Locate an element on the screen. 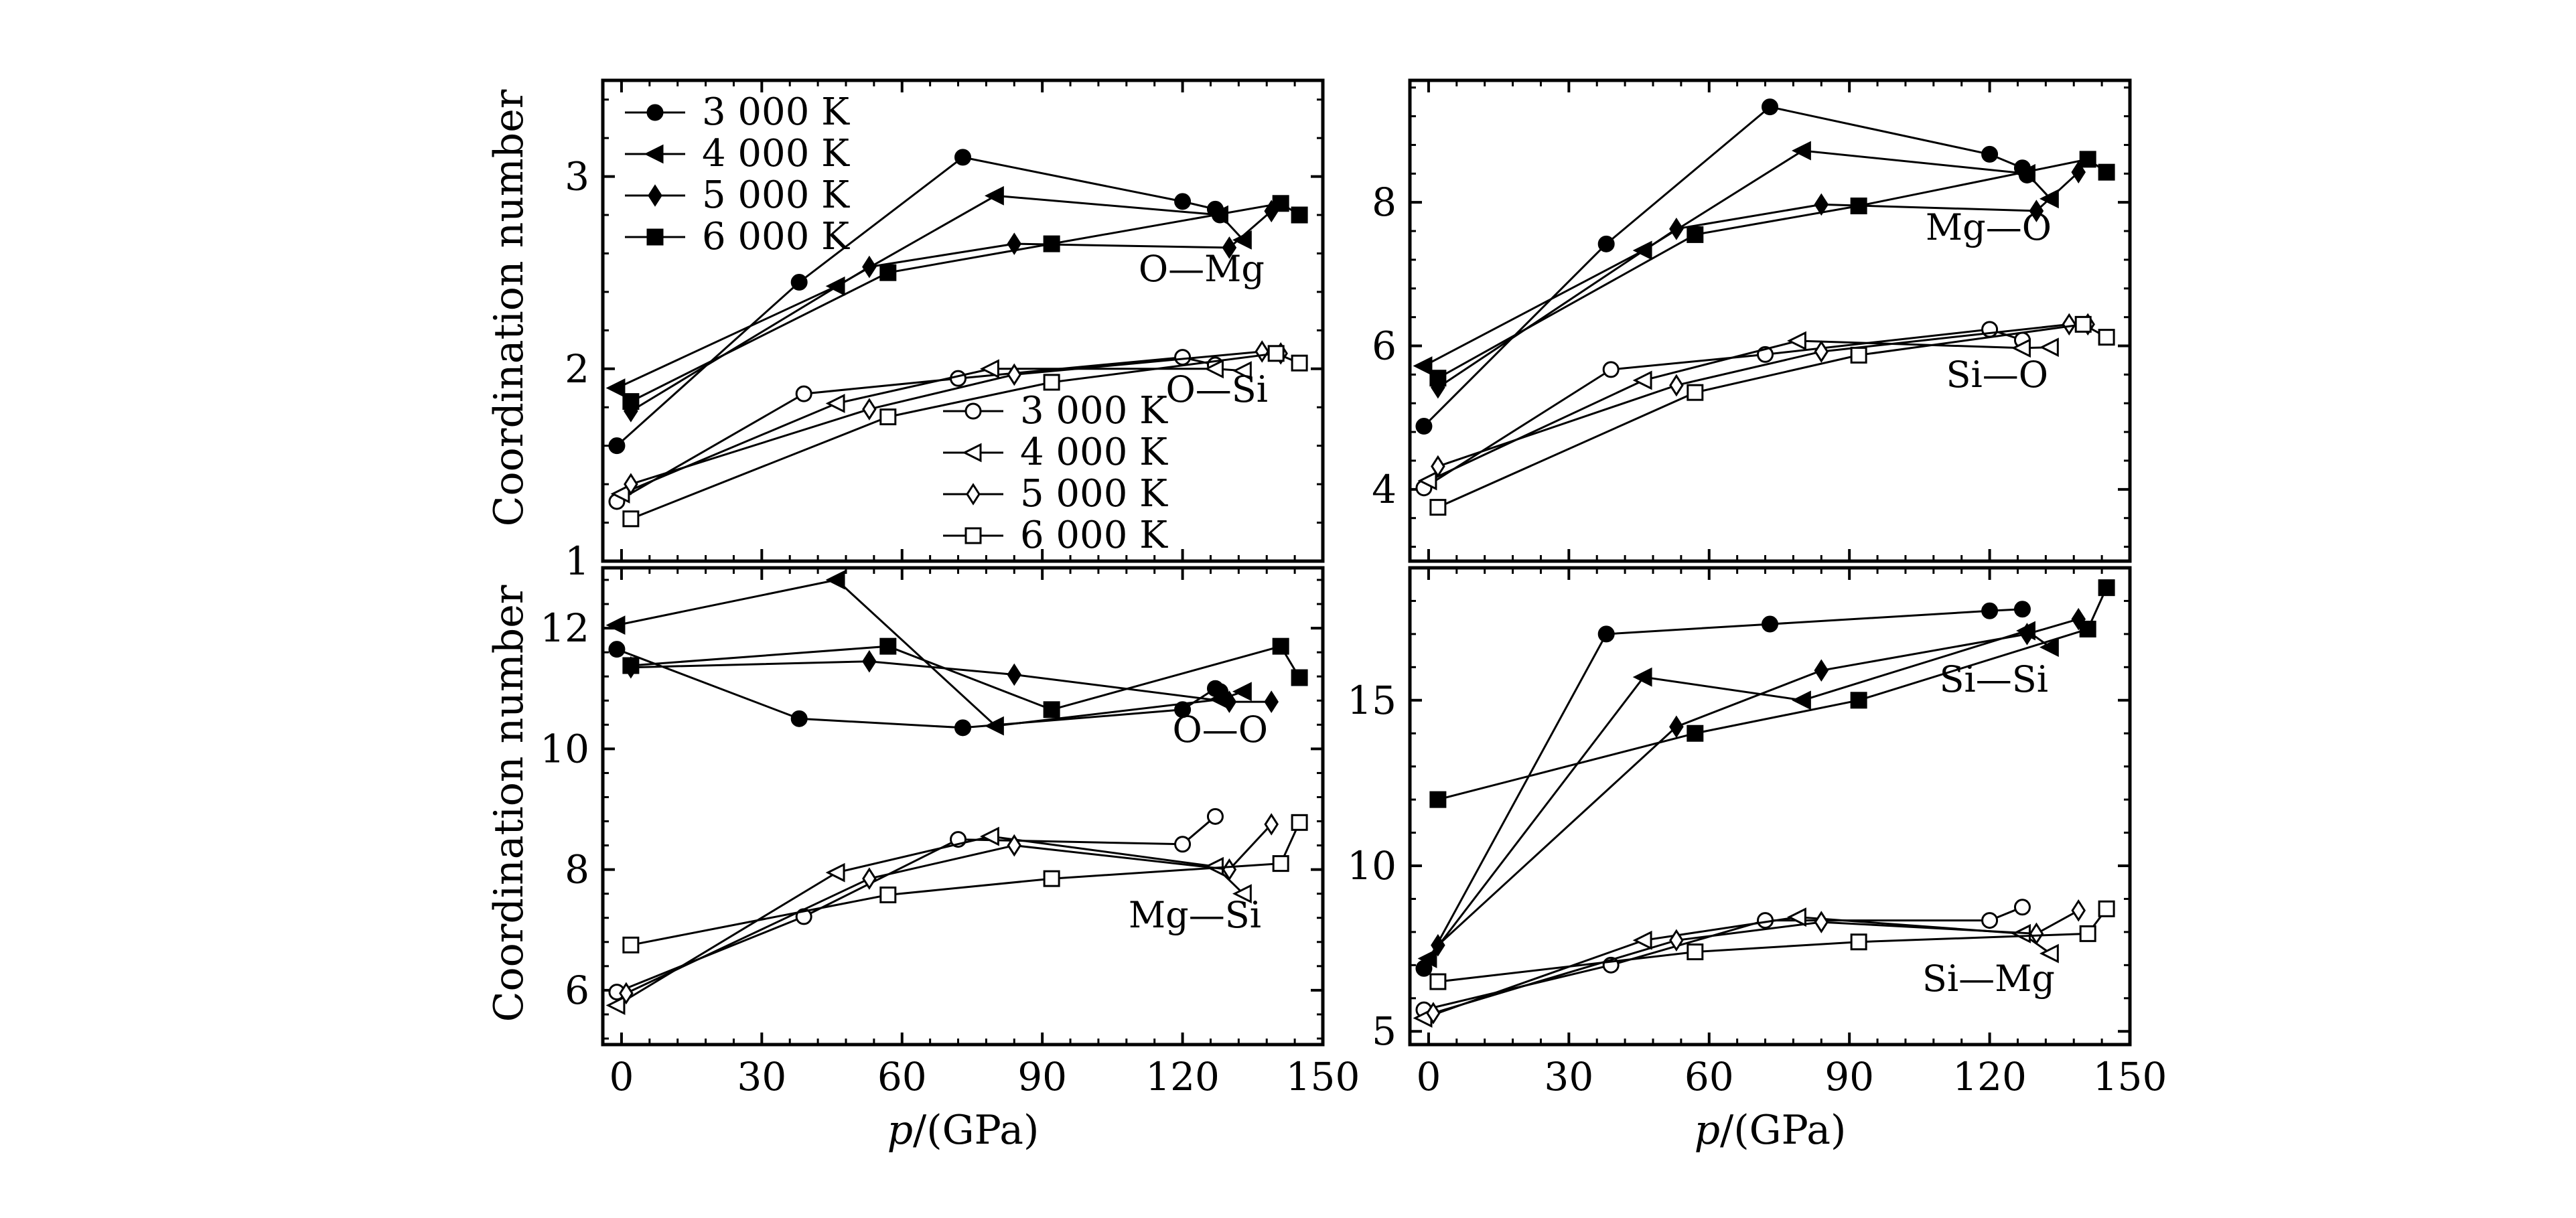 This screenshot has width=2576, height=1218. y-tick-label: 6 is located at coordinates (1384, 346).